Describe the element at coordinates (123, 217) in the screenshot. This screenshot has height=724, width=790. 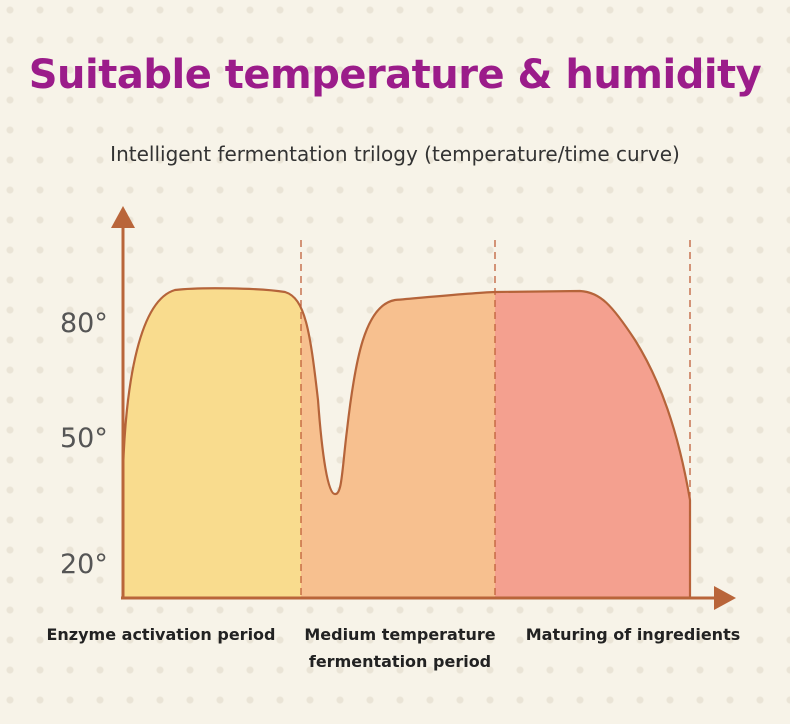
I see `y-axis-arrow-icon` at that location.